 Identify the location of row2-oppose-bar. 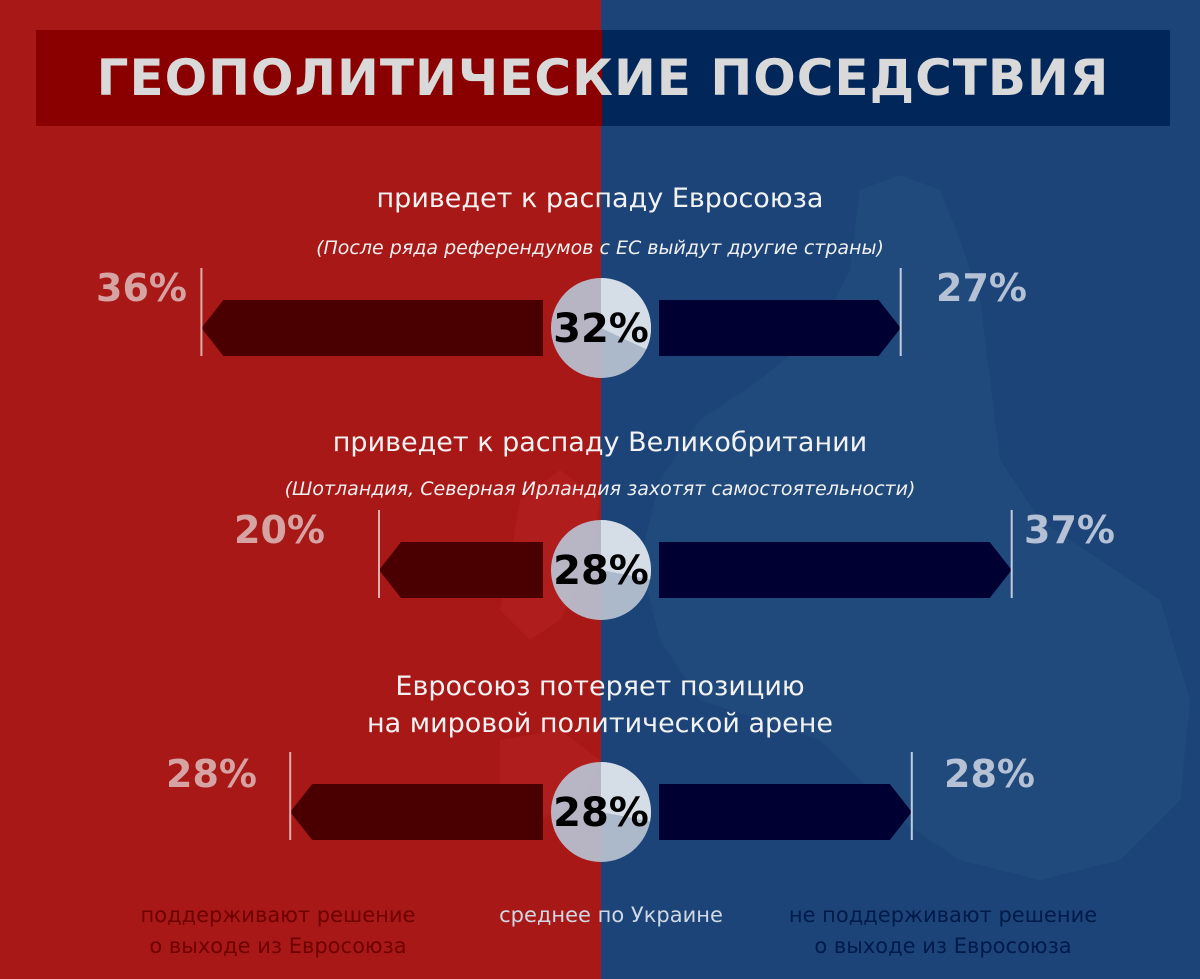
(835, 570).